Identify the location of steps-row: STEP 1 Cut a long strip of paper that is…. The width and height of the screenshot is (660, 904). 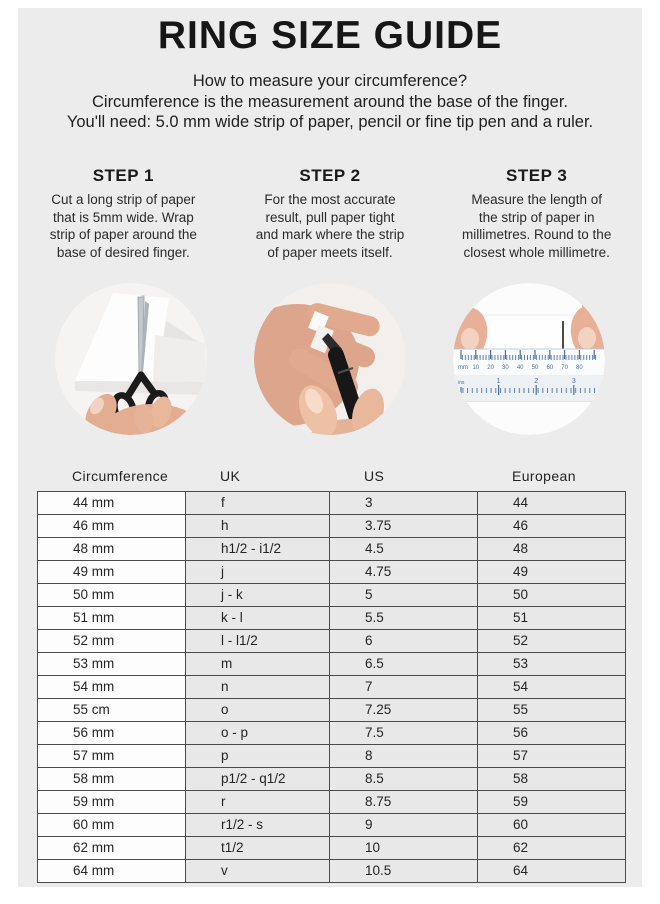
(330, 213).